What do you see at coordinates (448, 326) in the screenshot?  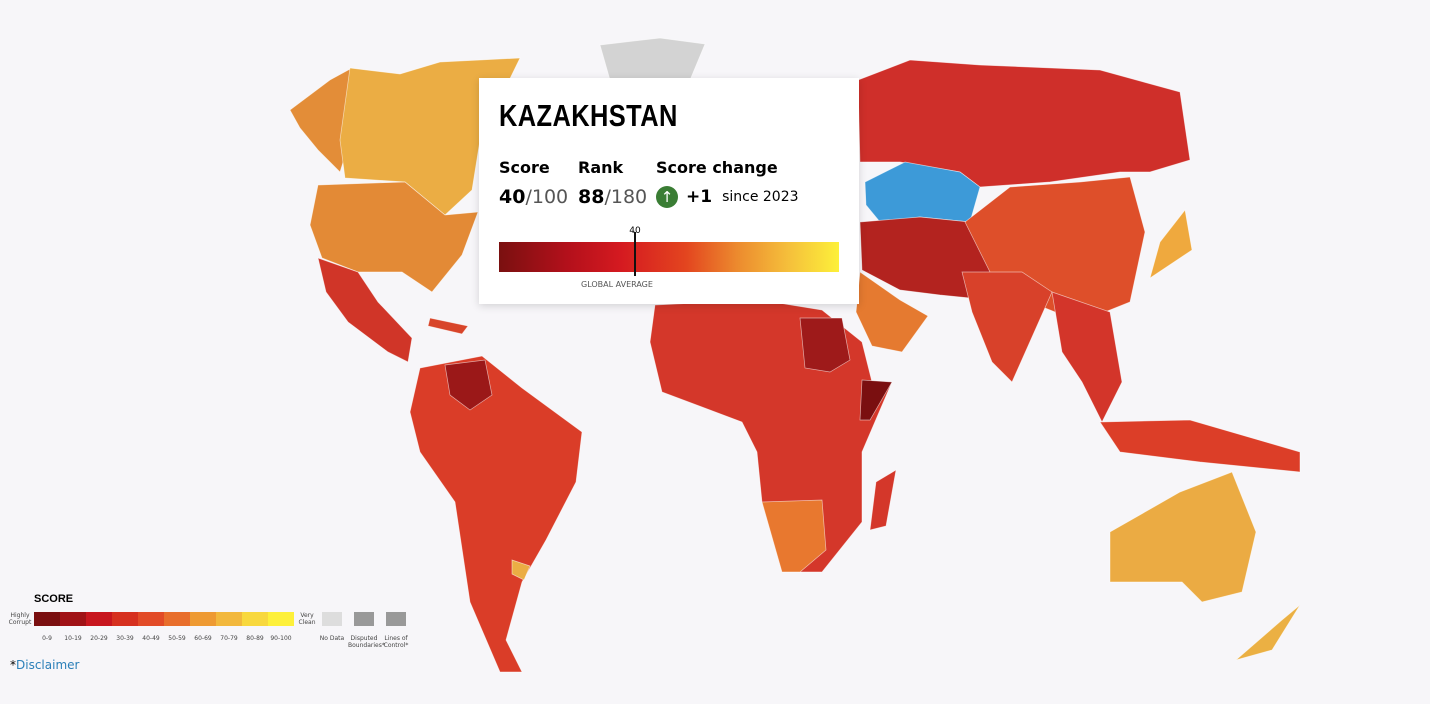 I see `caribbean` at bounding box center [448, 326].